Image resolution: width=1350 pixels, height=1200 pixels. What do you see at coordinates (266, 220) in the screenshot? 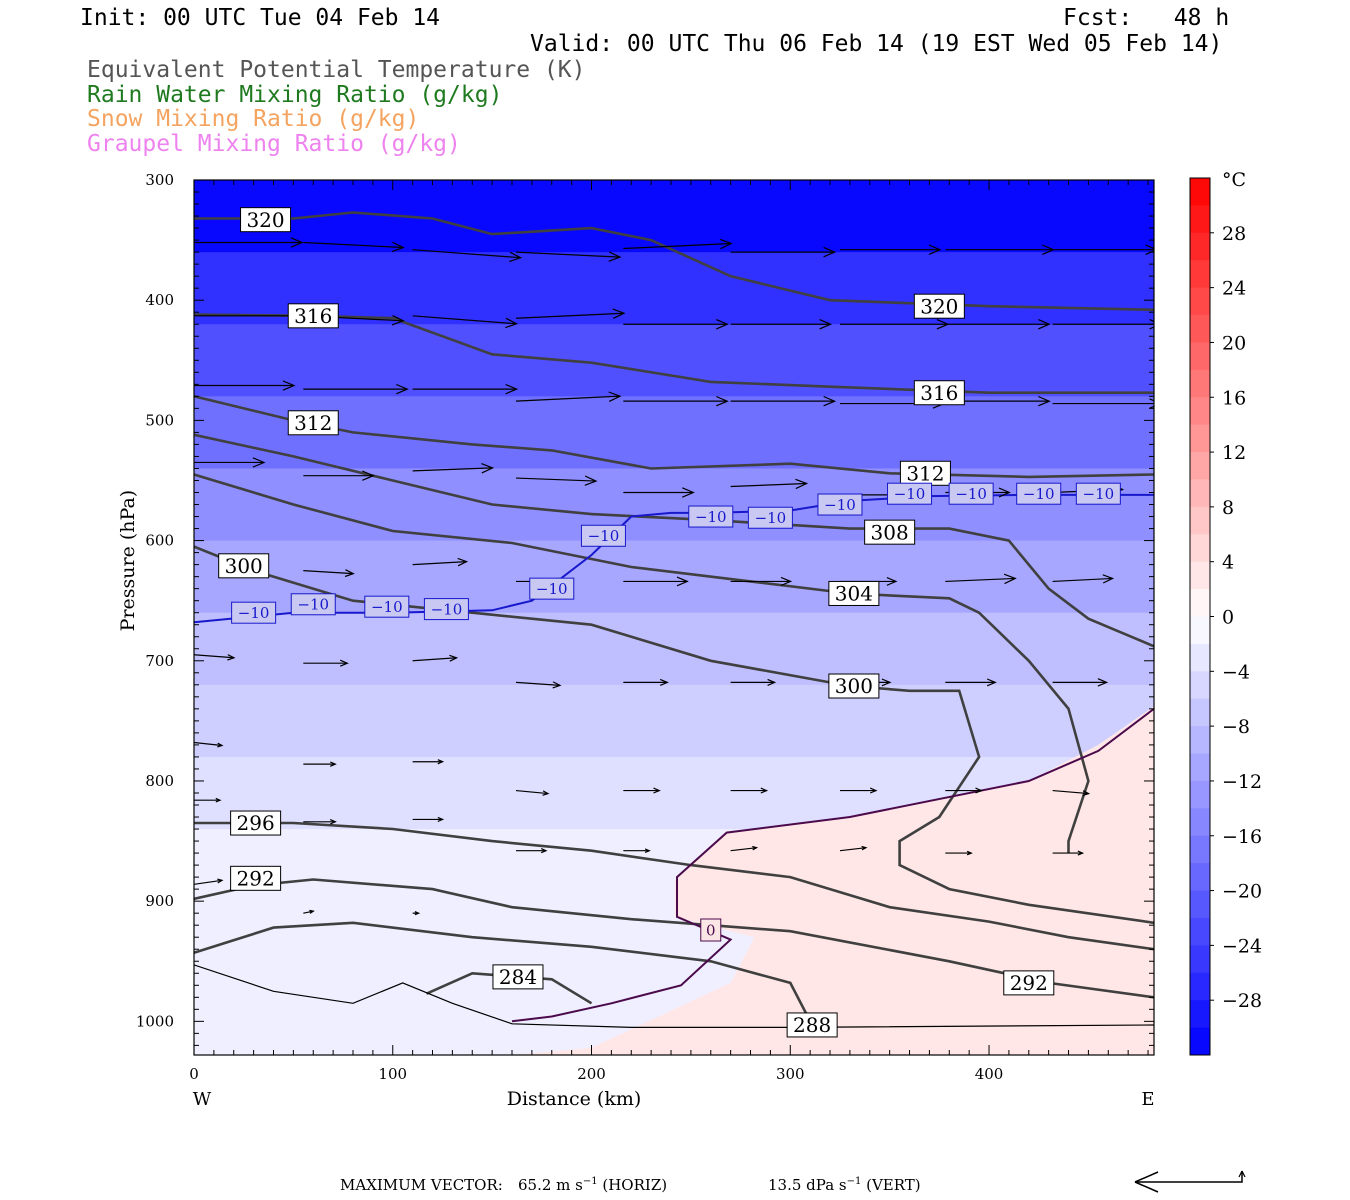
I see `theta-e-label-320-0-box` at bounding box center [266, 220].